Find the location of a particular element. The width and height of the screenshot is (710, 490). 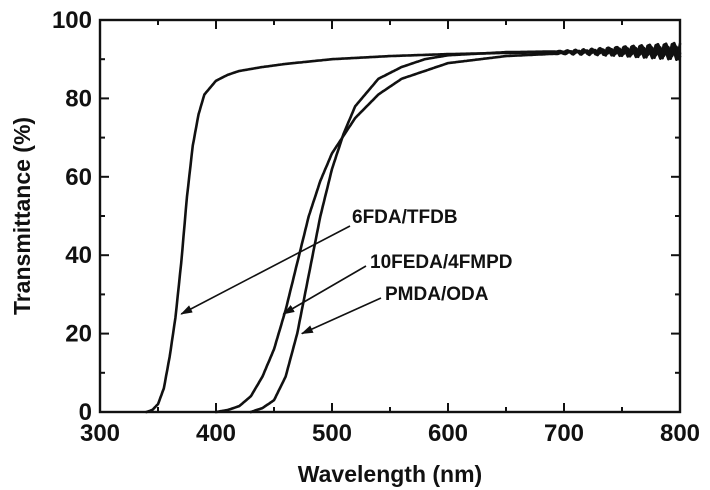

series-label: PMDA/ODA is located at coordinates (437, 294).